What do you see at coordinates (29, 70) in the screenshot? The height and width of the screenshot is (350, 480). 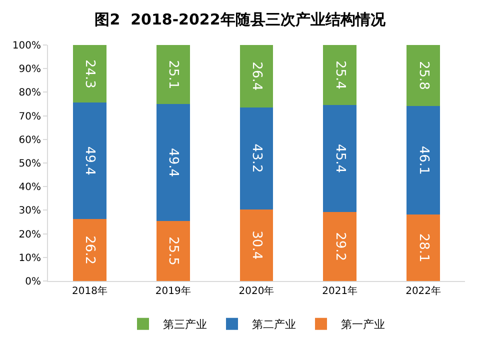 I see `y-tick-label: 90%` at bounding box center [29, 70].